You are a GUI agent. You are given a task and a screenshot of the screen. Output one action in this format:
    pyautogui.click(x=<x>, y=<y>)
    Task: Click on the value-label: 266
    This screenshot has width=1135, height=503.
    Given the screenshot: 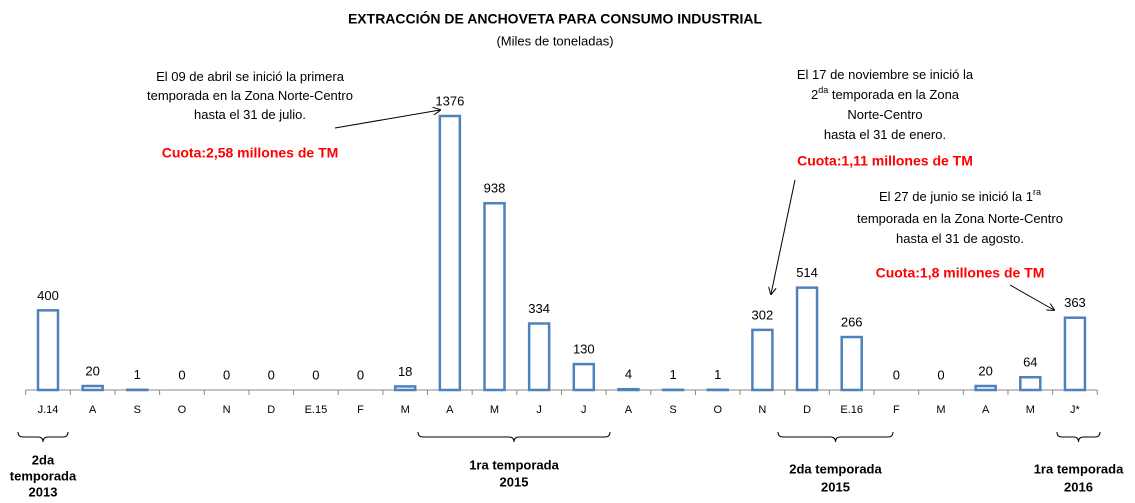 What is the action you would take?
    pyautogui.click(x=852, y=321)
    